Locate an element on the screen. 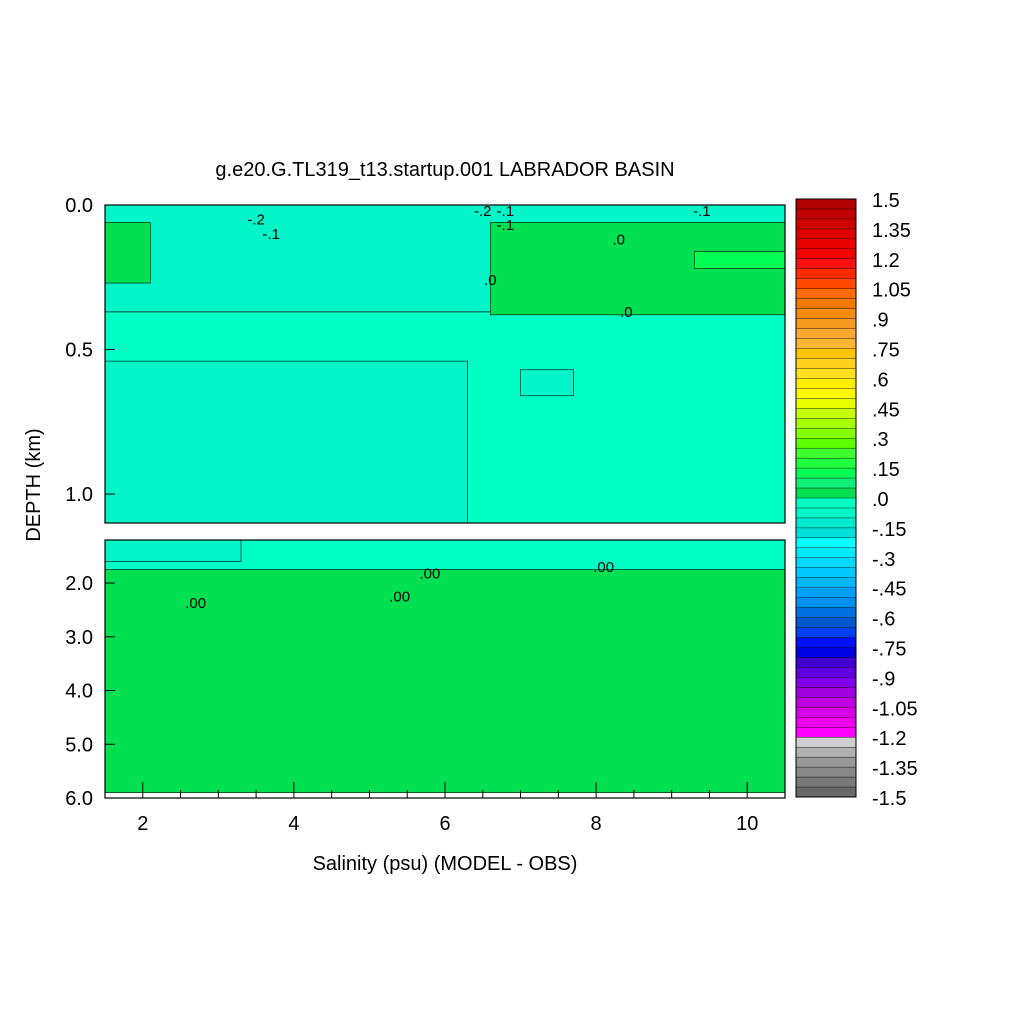 This screenshot has height=1024, width=1024. colorbar-label: -.3 is located at coordinates (883, 560).